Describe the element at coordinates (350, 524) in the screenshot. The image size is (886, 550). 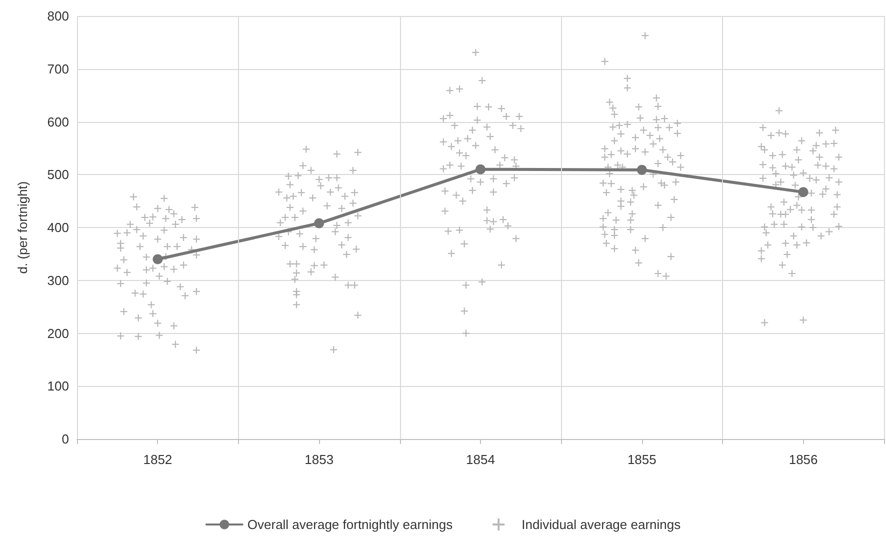
I see `legend-label: Overall average fortnightly earnings` at that location.